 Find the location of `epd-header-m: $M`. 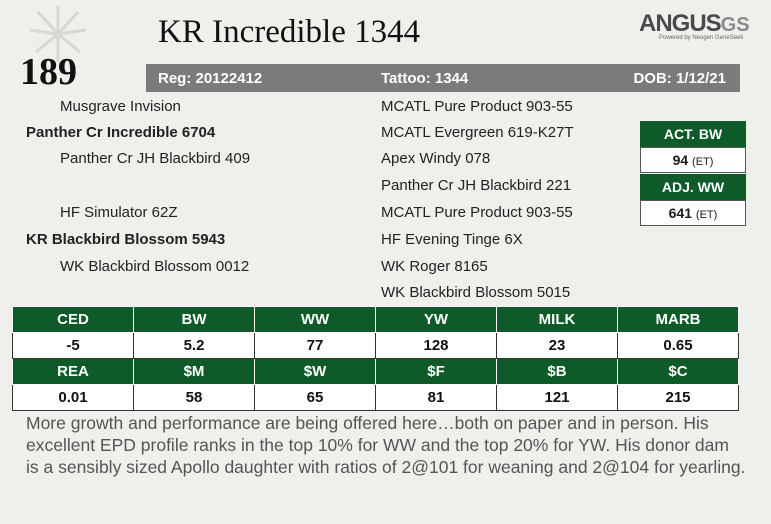

epd-header-m: $M is located at coordinates (194, 371).